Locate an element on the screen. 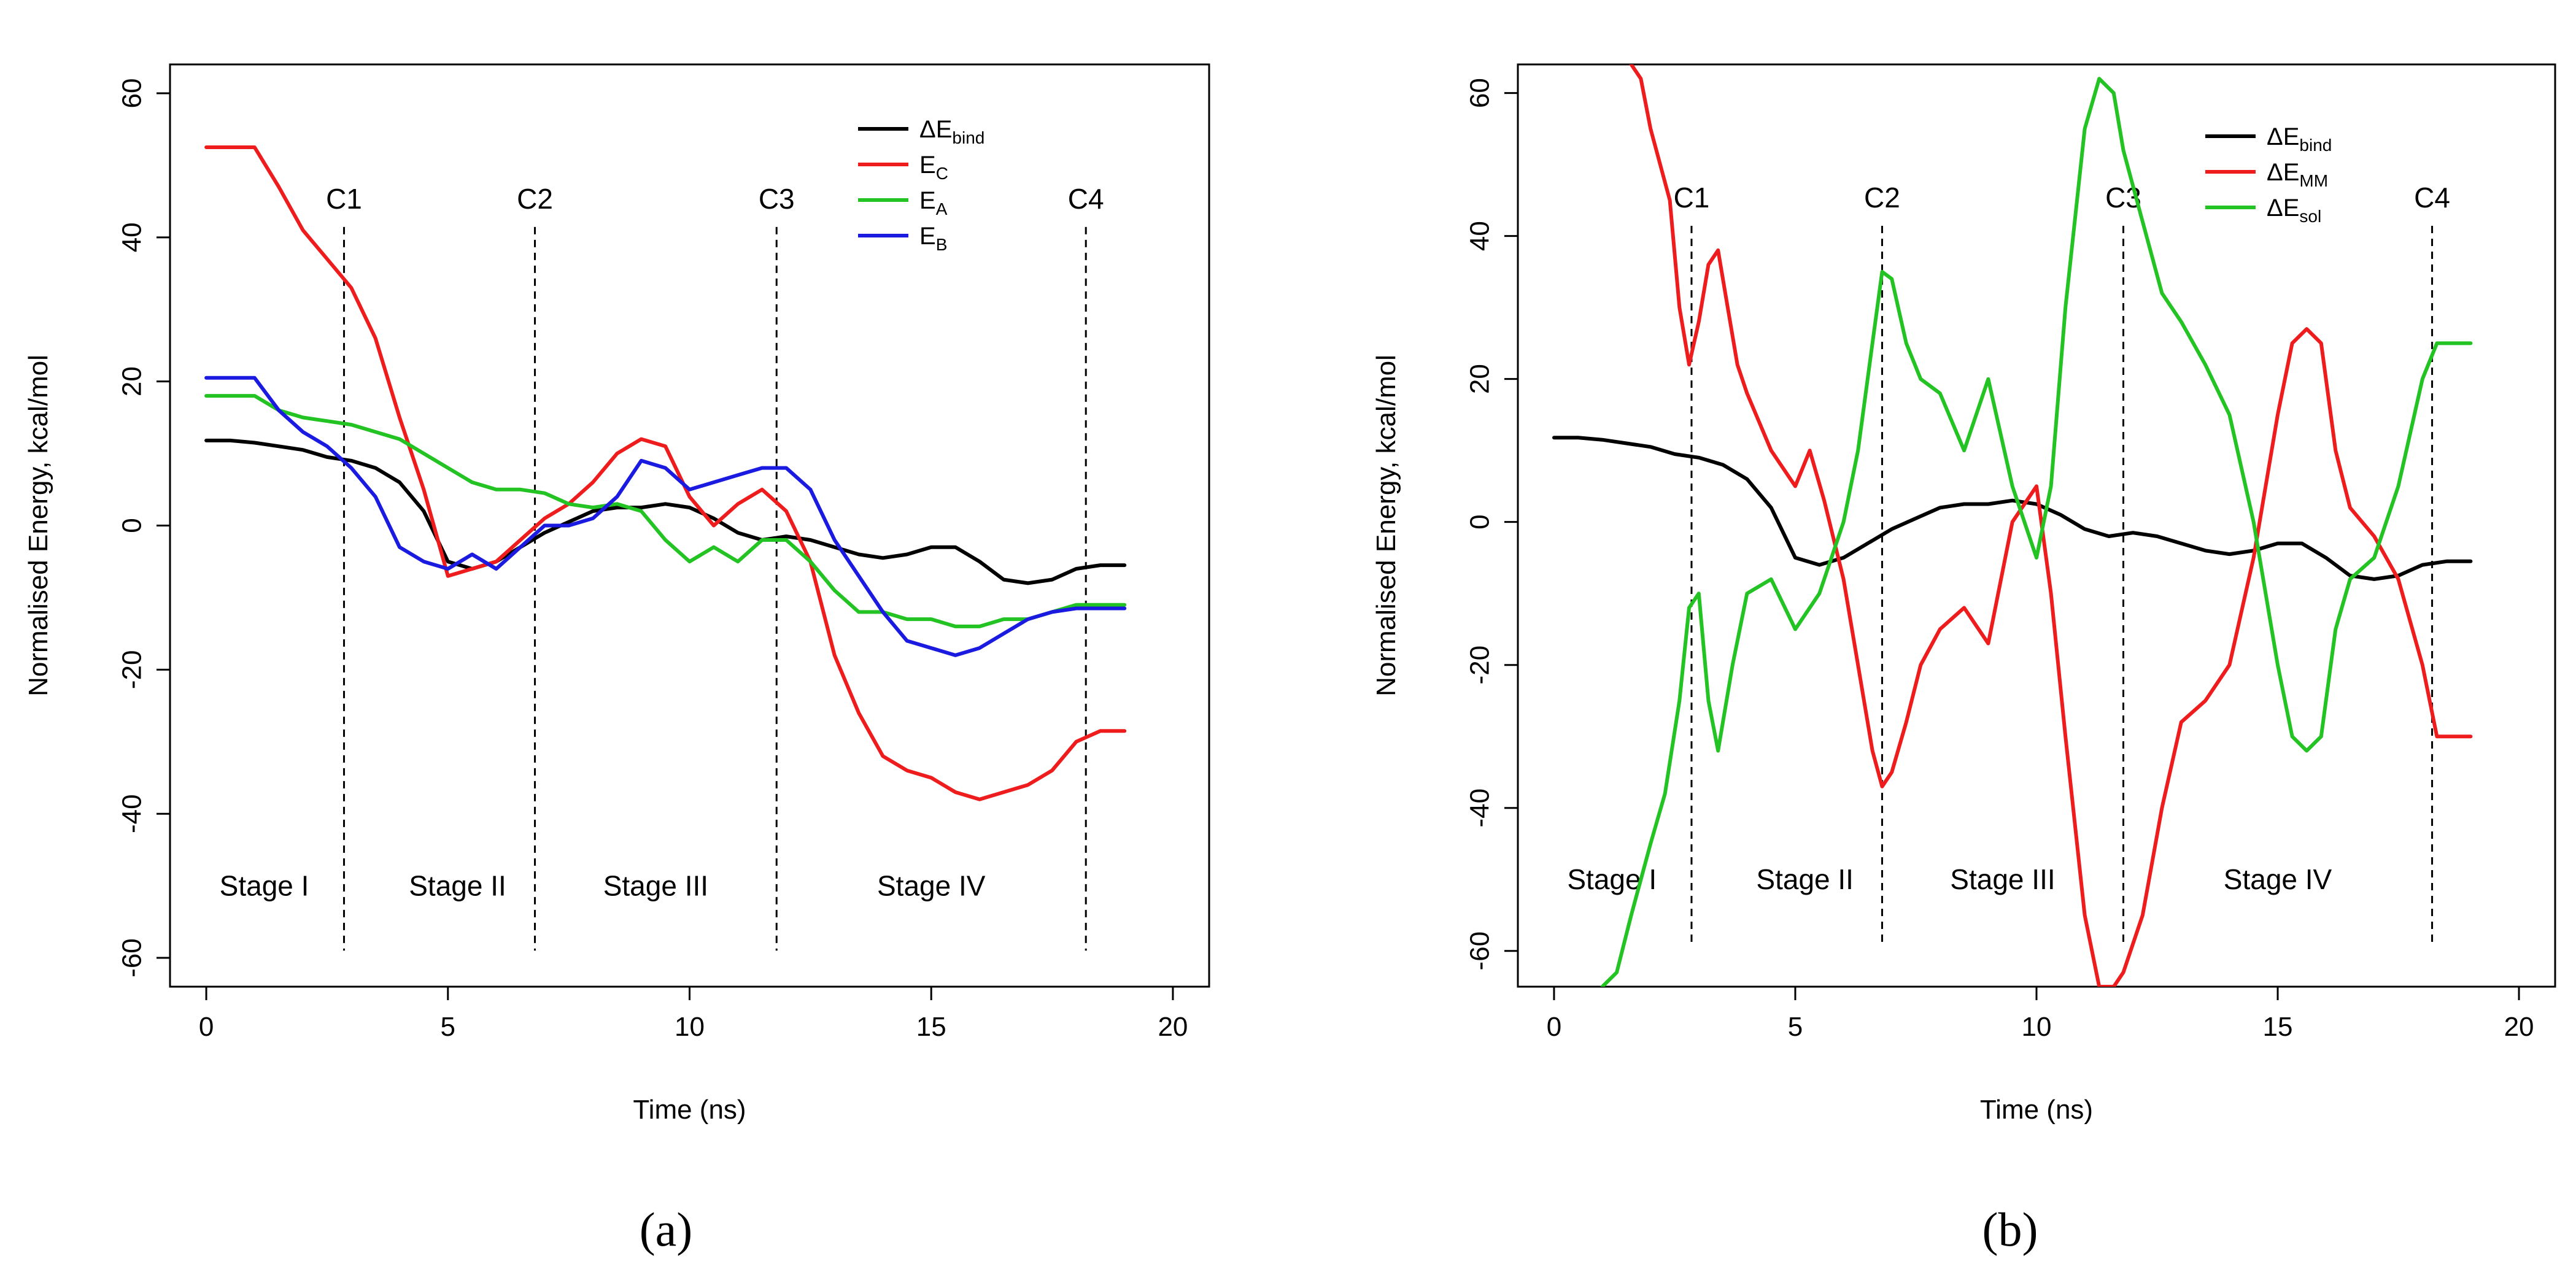  legend-entry: EA is located at coordinates (933, 202).